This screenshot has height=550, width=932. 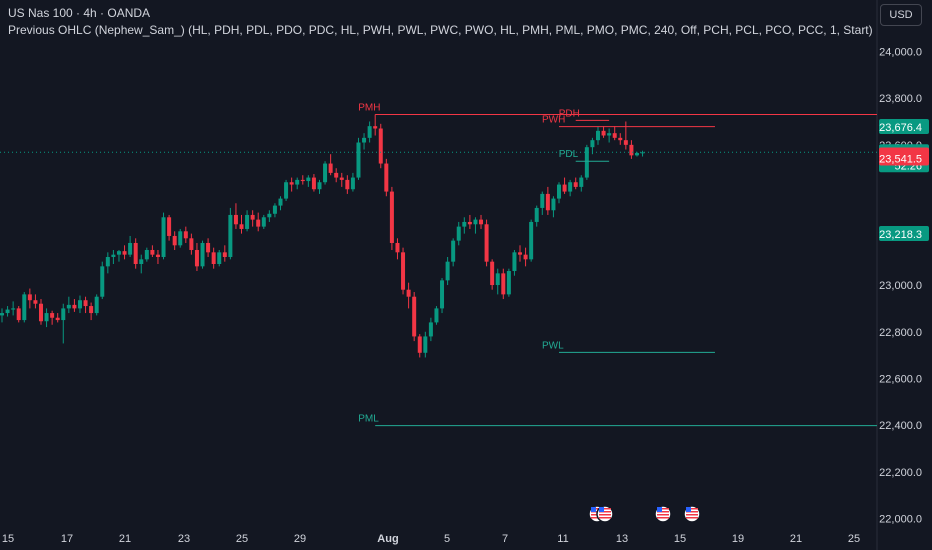 I want to click on x-tick-label: 13, so click(x=622, y=539).